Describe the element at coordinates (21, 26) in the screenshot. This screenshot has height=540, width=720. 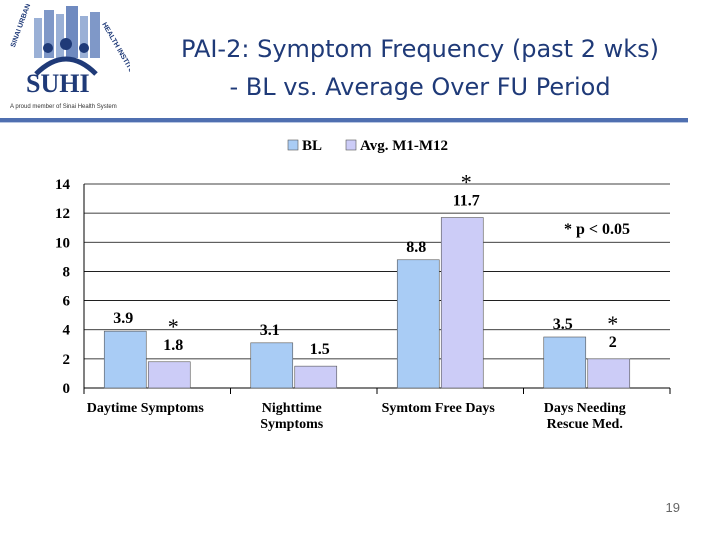
I see `logo-arc-left: SINAI URBAN` at that location.